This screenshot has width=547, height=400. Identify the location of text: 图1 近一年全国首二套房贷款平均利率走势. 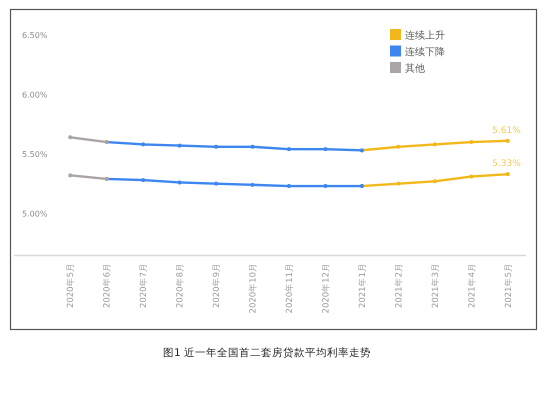
(267, 352).